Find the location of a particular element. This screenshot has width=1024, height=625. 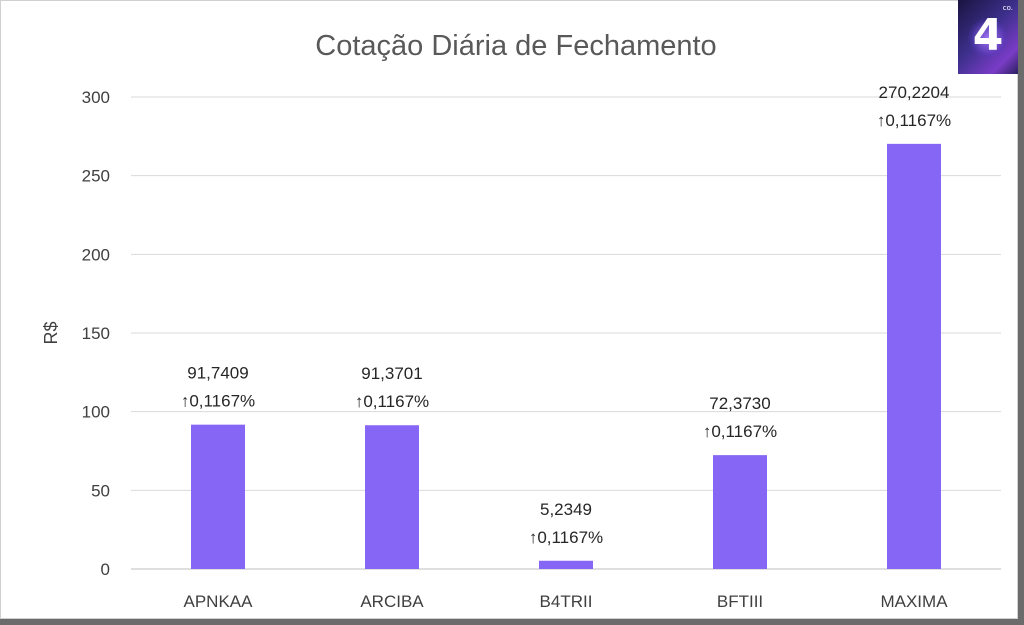

logo-number: 4 is located at coordinates (988, 35).